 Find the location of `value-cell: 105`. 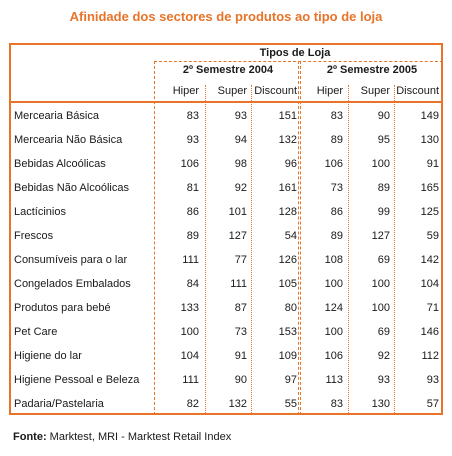

value-cell: 105 is located at coordinates (287, 284).